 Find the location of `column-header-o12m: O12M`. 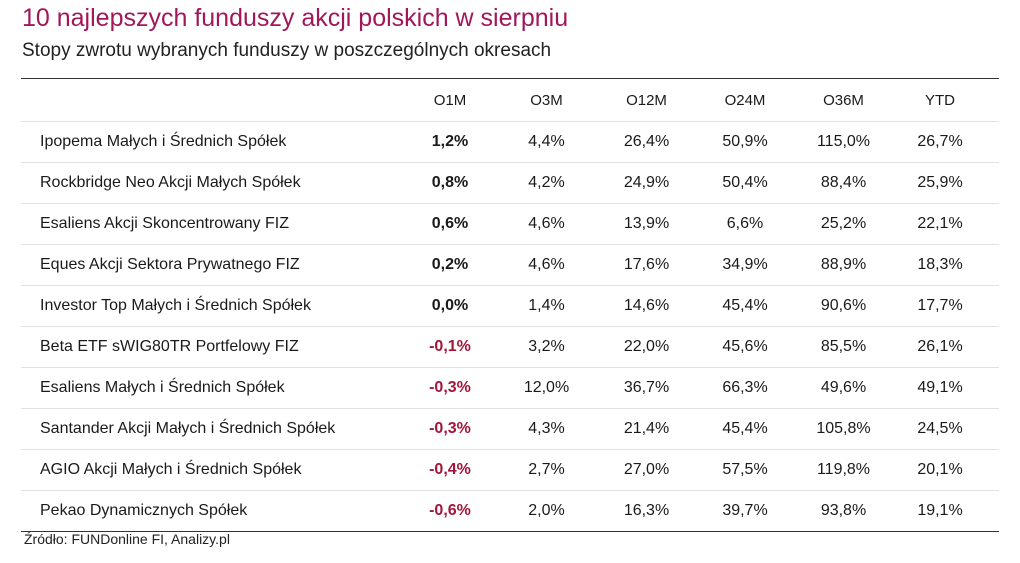

column-header-o12m: O12M is located at coordinates (646, 100).